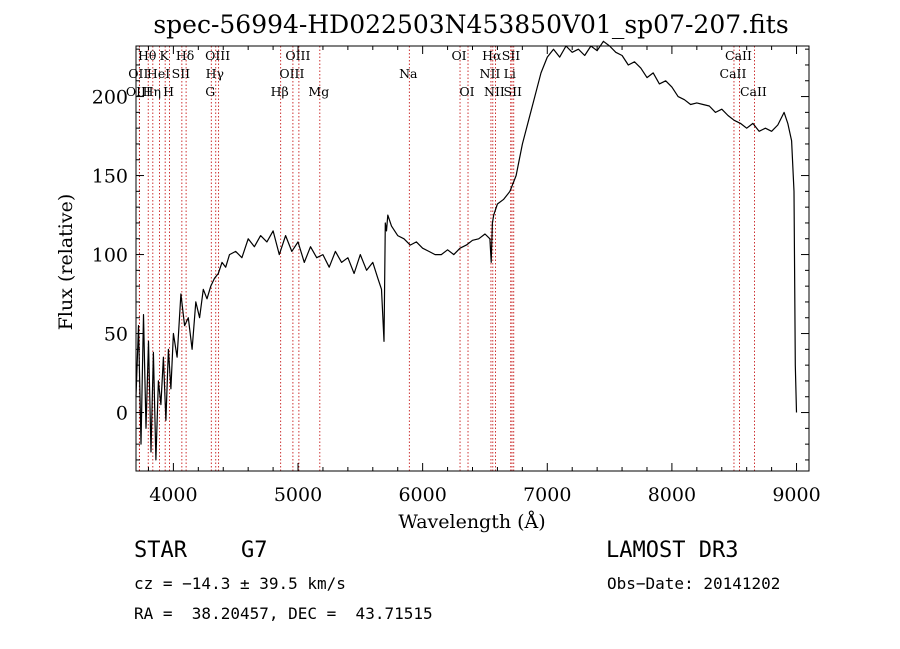  I want to click on line-label-26: CaII, so click(733, 73).